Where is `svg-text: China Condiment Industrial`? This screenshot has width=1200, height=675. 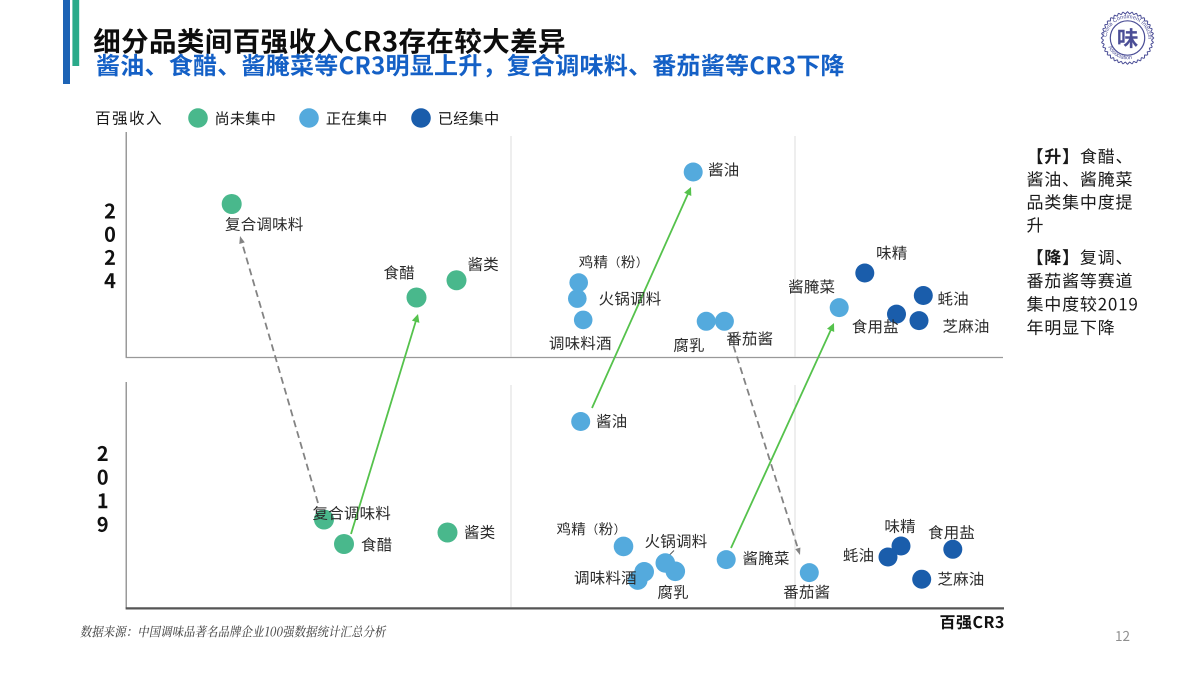 svg-text: China Condiment Industrial is located at coordinates (576, 19).